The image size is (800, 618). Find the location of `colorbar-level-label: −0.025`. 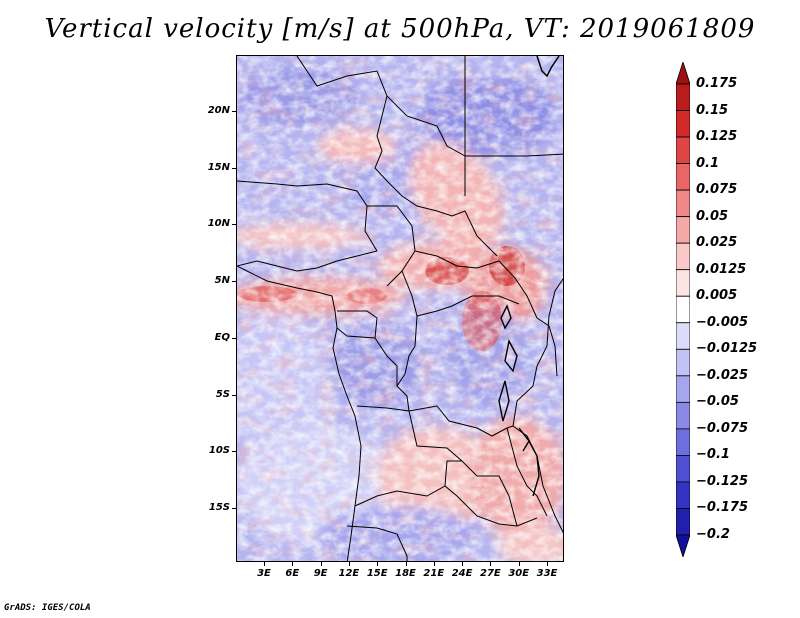

colorbar-level-label: −0.025 is located at coordinates (722, 375).